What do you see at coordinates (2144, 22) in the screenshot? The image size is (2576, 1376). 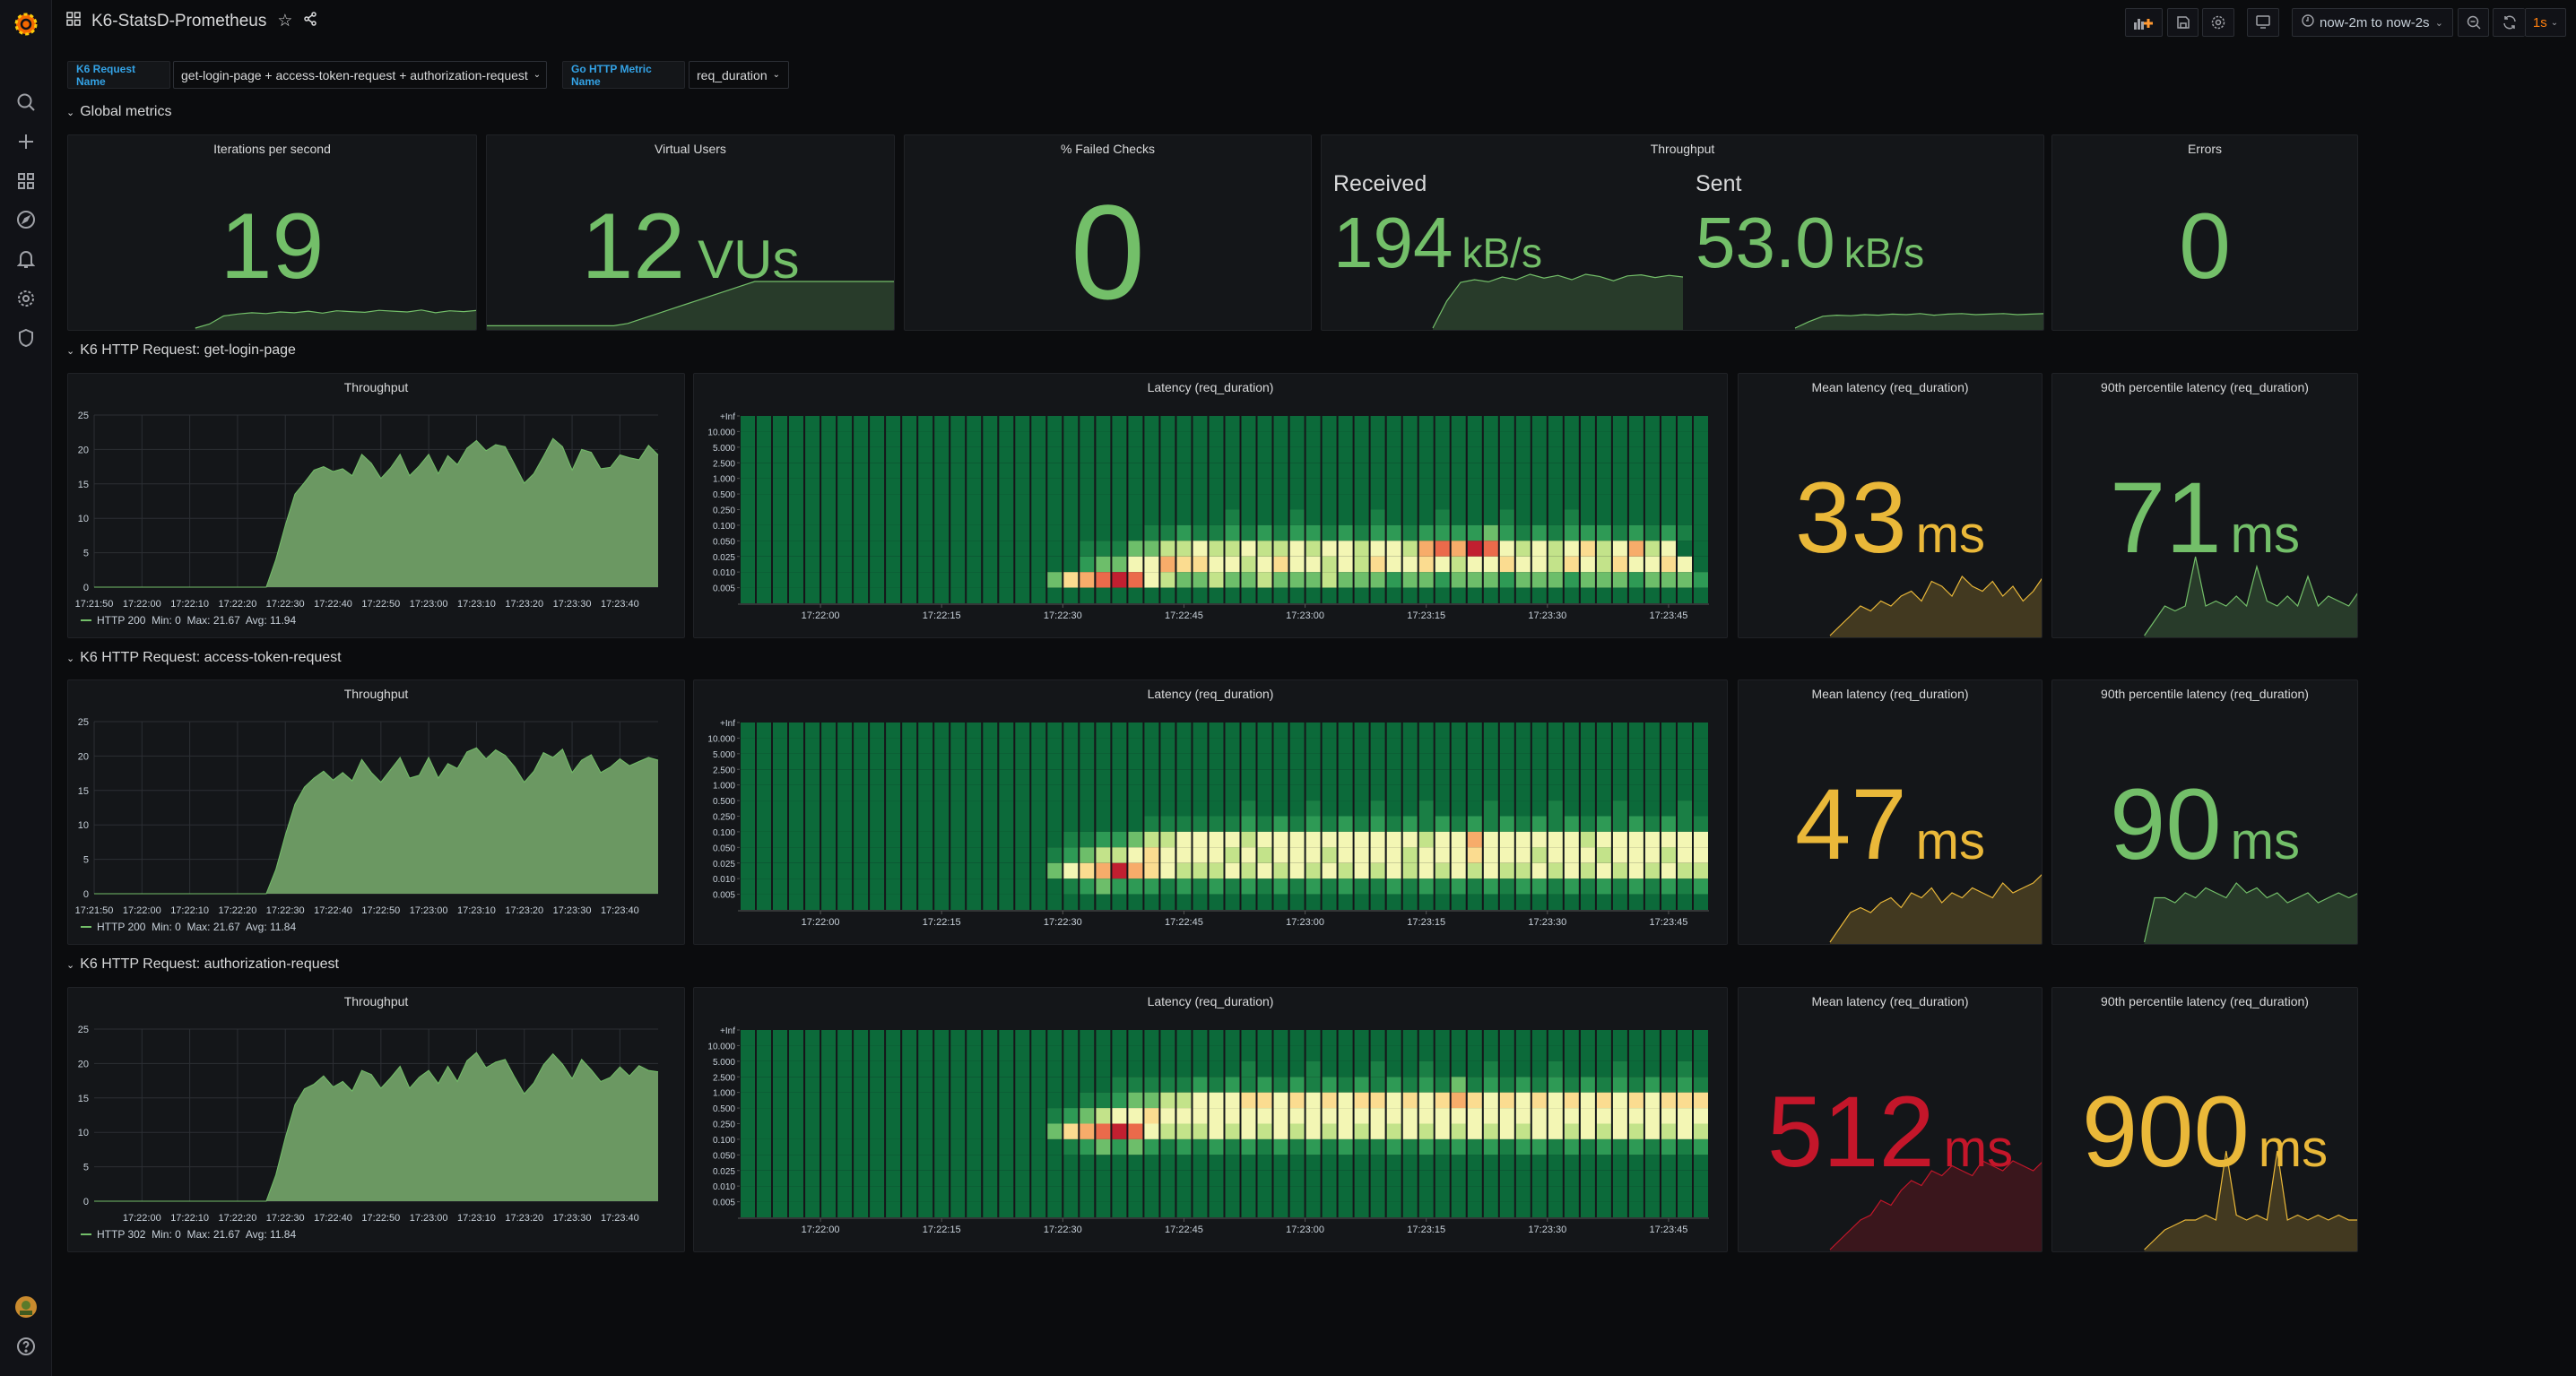 I see `add-panel-button` at bounding box center [2144, 22].